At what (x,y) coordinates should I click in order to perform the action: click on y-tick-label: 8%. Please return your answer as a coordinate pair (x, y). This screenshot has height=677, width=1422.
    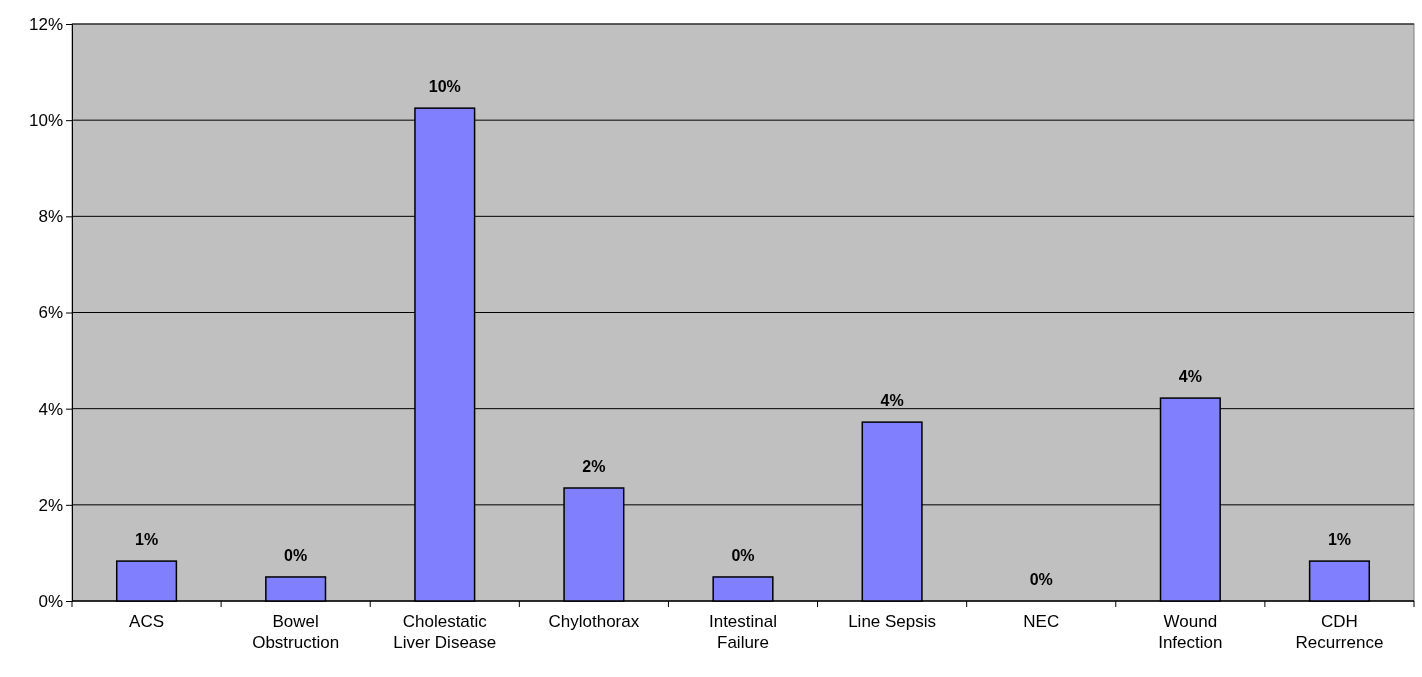
    Looking at the image, I should click on (50, 217).